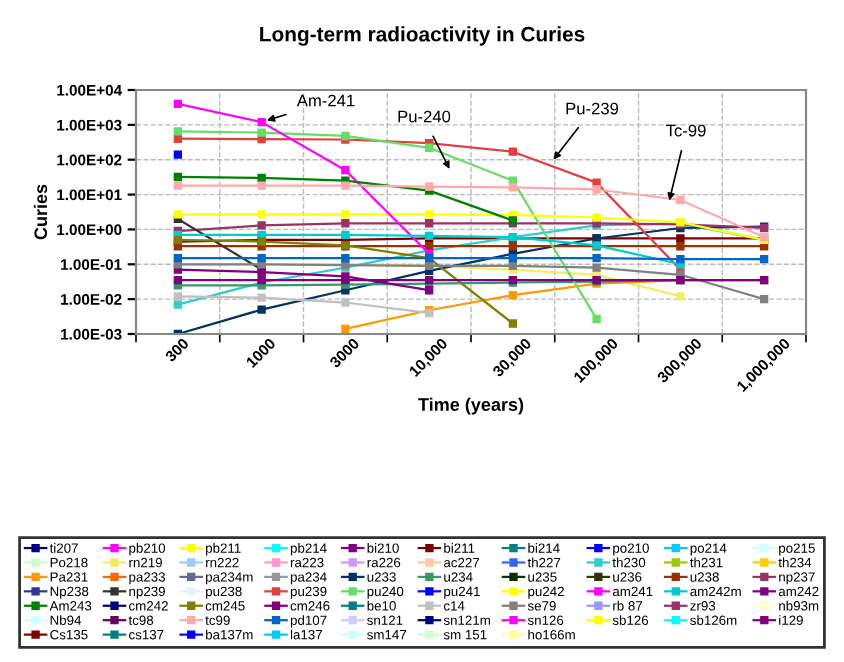  What do you see at coordinates (40, 212) in the screenshot?
I see `y-axis-title: Curies` at bounding box center [40, 212].